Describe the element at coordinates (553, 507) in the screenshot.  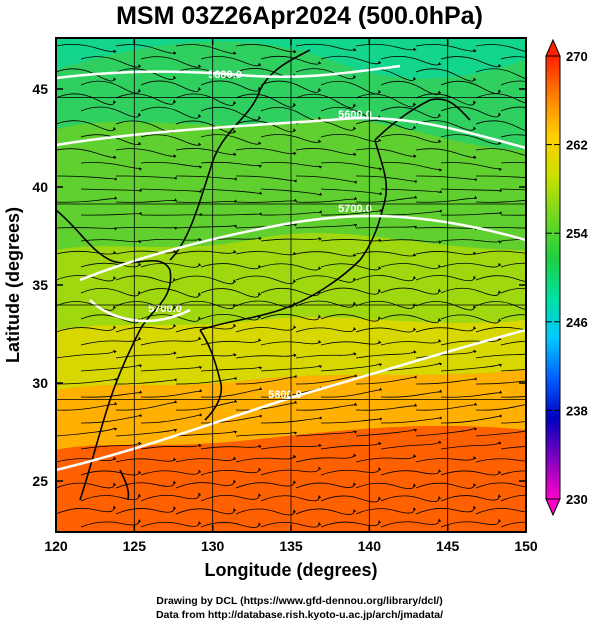
I see `colorbar-bottom-arrow` at that location.